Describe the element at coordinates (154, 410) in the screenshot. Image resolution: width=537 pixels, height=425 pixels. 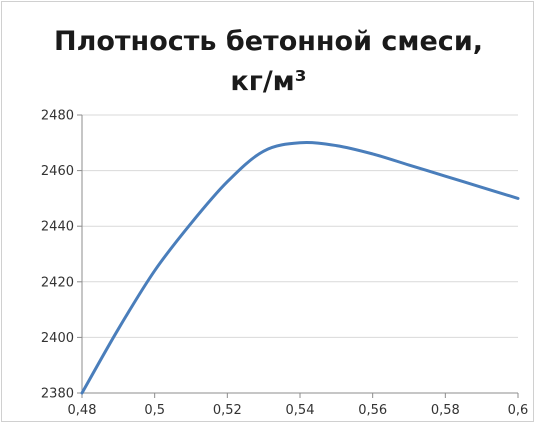
I see `x-tick-label-1: 0,5` at that location.